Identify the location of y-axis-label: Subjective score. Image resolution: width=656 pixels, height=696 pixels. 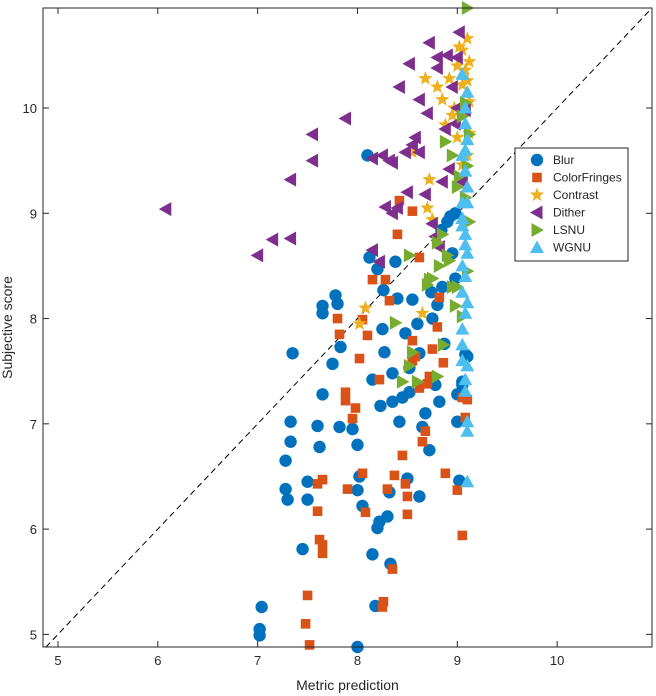
(7, 327).